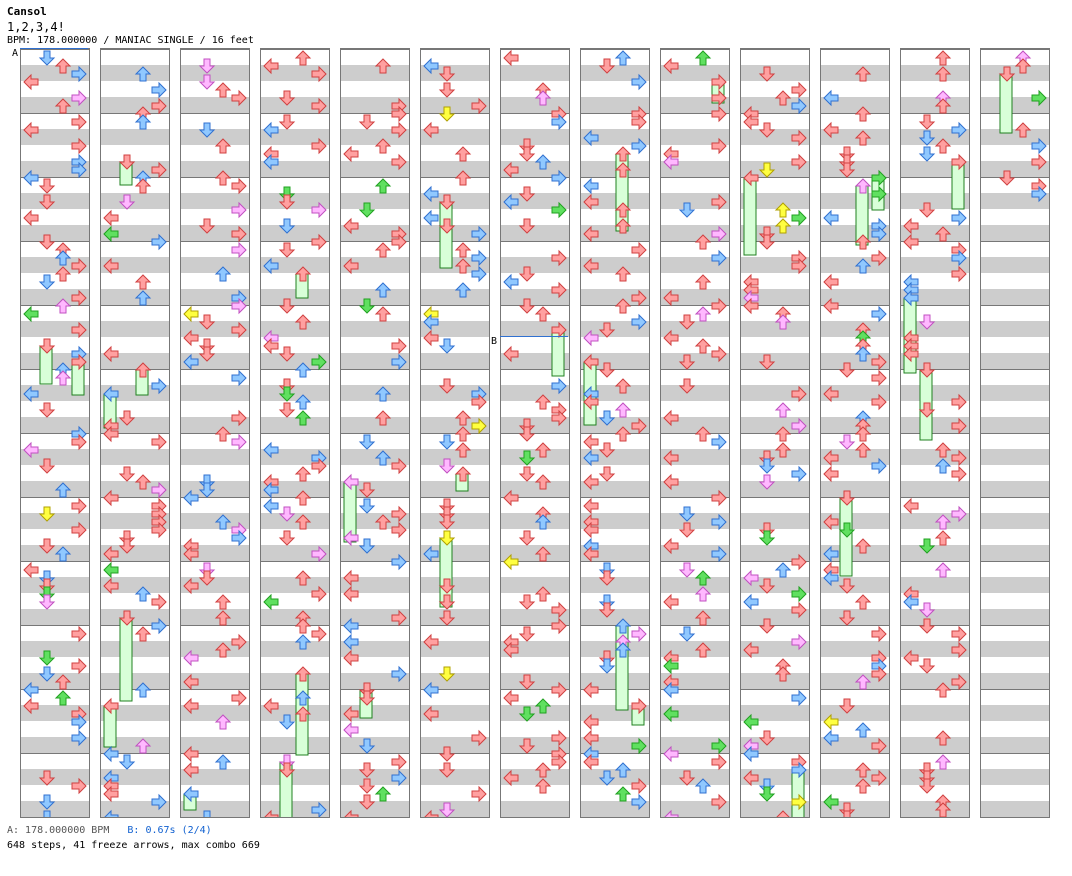  What do you see at coordinates (109, 830) in the screenshot?
I see `footer-legend: A: 178.000000 BPM B: 0.67s (2/4)` at bounding box center [109, 830].